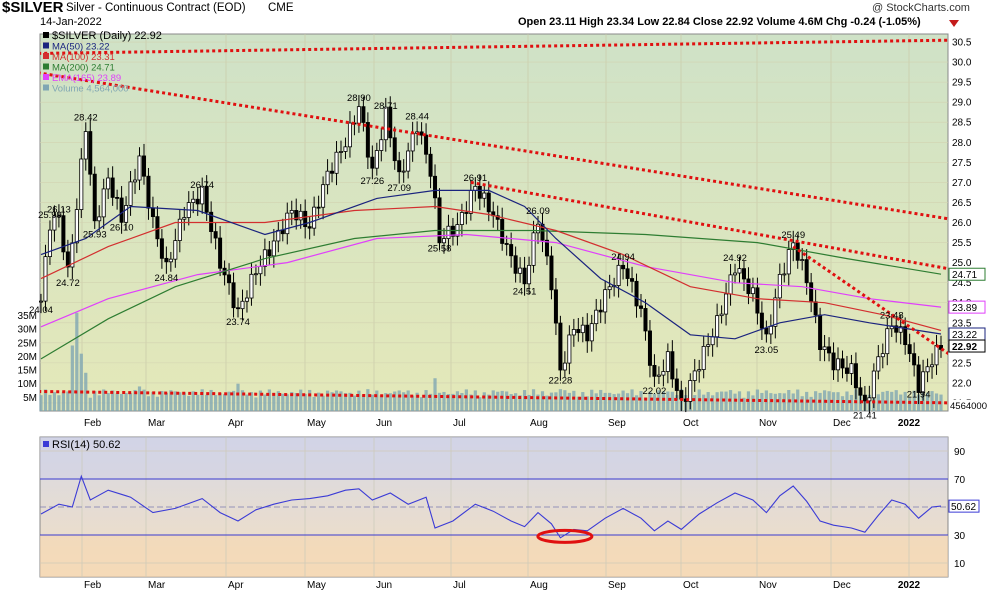 The height and width of the screenshot is (591, 990). I want to click on x-tick-label: May, so click(316, 585).